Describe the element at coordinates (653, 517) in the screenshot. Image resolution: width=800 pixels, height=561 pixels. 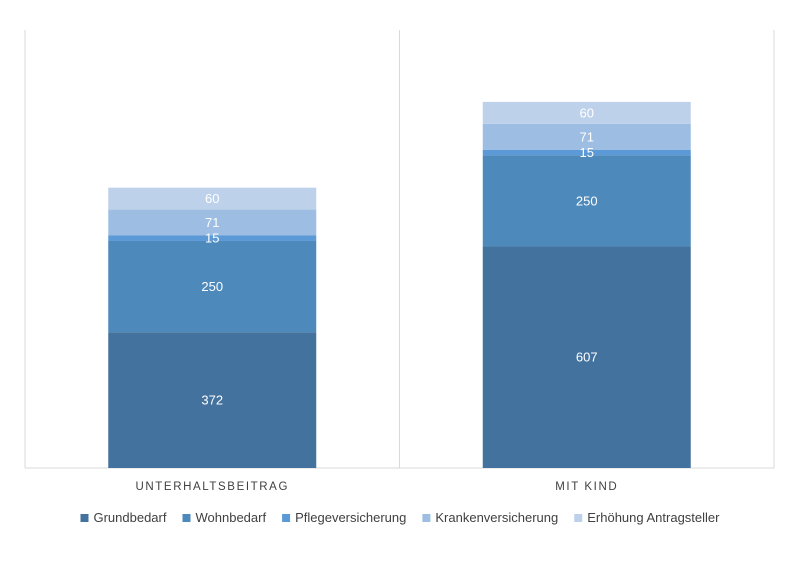
I see `legend-label: Erhöhung Antragsteller` at that location.